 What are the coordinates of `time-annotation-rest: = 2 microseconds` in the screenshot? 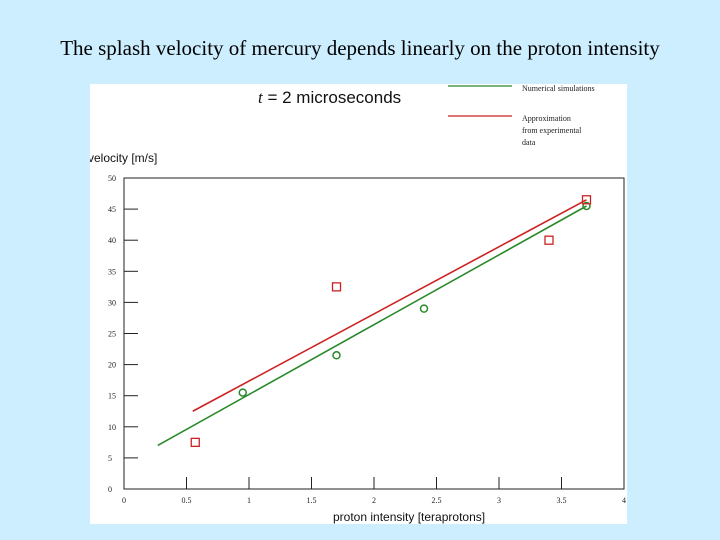 It's located at (332, 97).